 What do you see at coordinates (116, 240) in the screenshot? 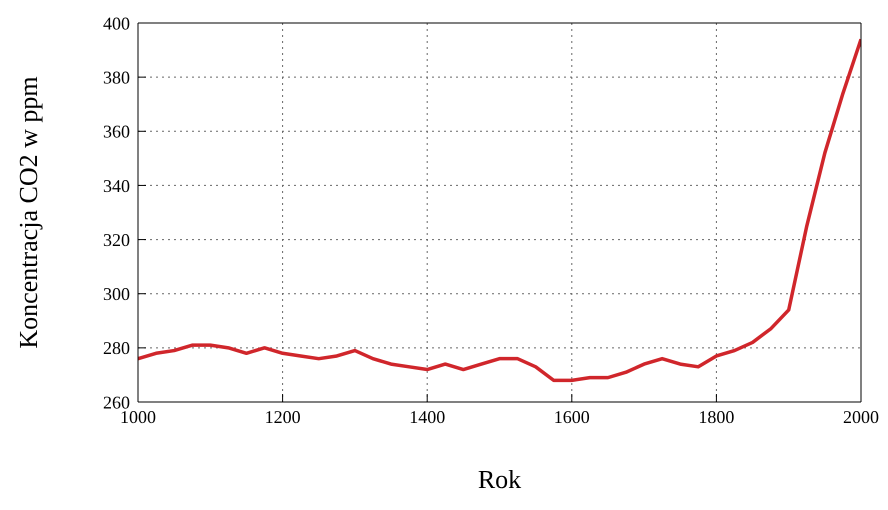
I see `y-tick-label: 320` at bounding box center [116, 240].